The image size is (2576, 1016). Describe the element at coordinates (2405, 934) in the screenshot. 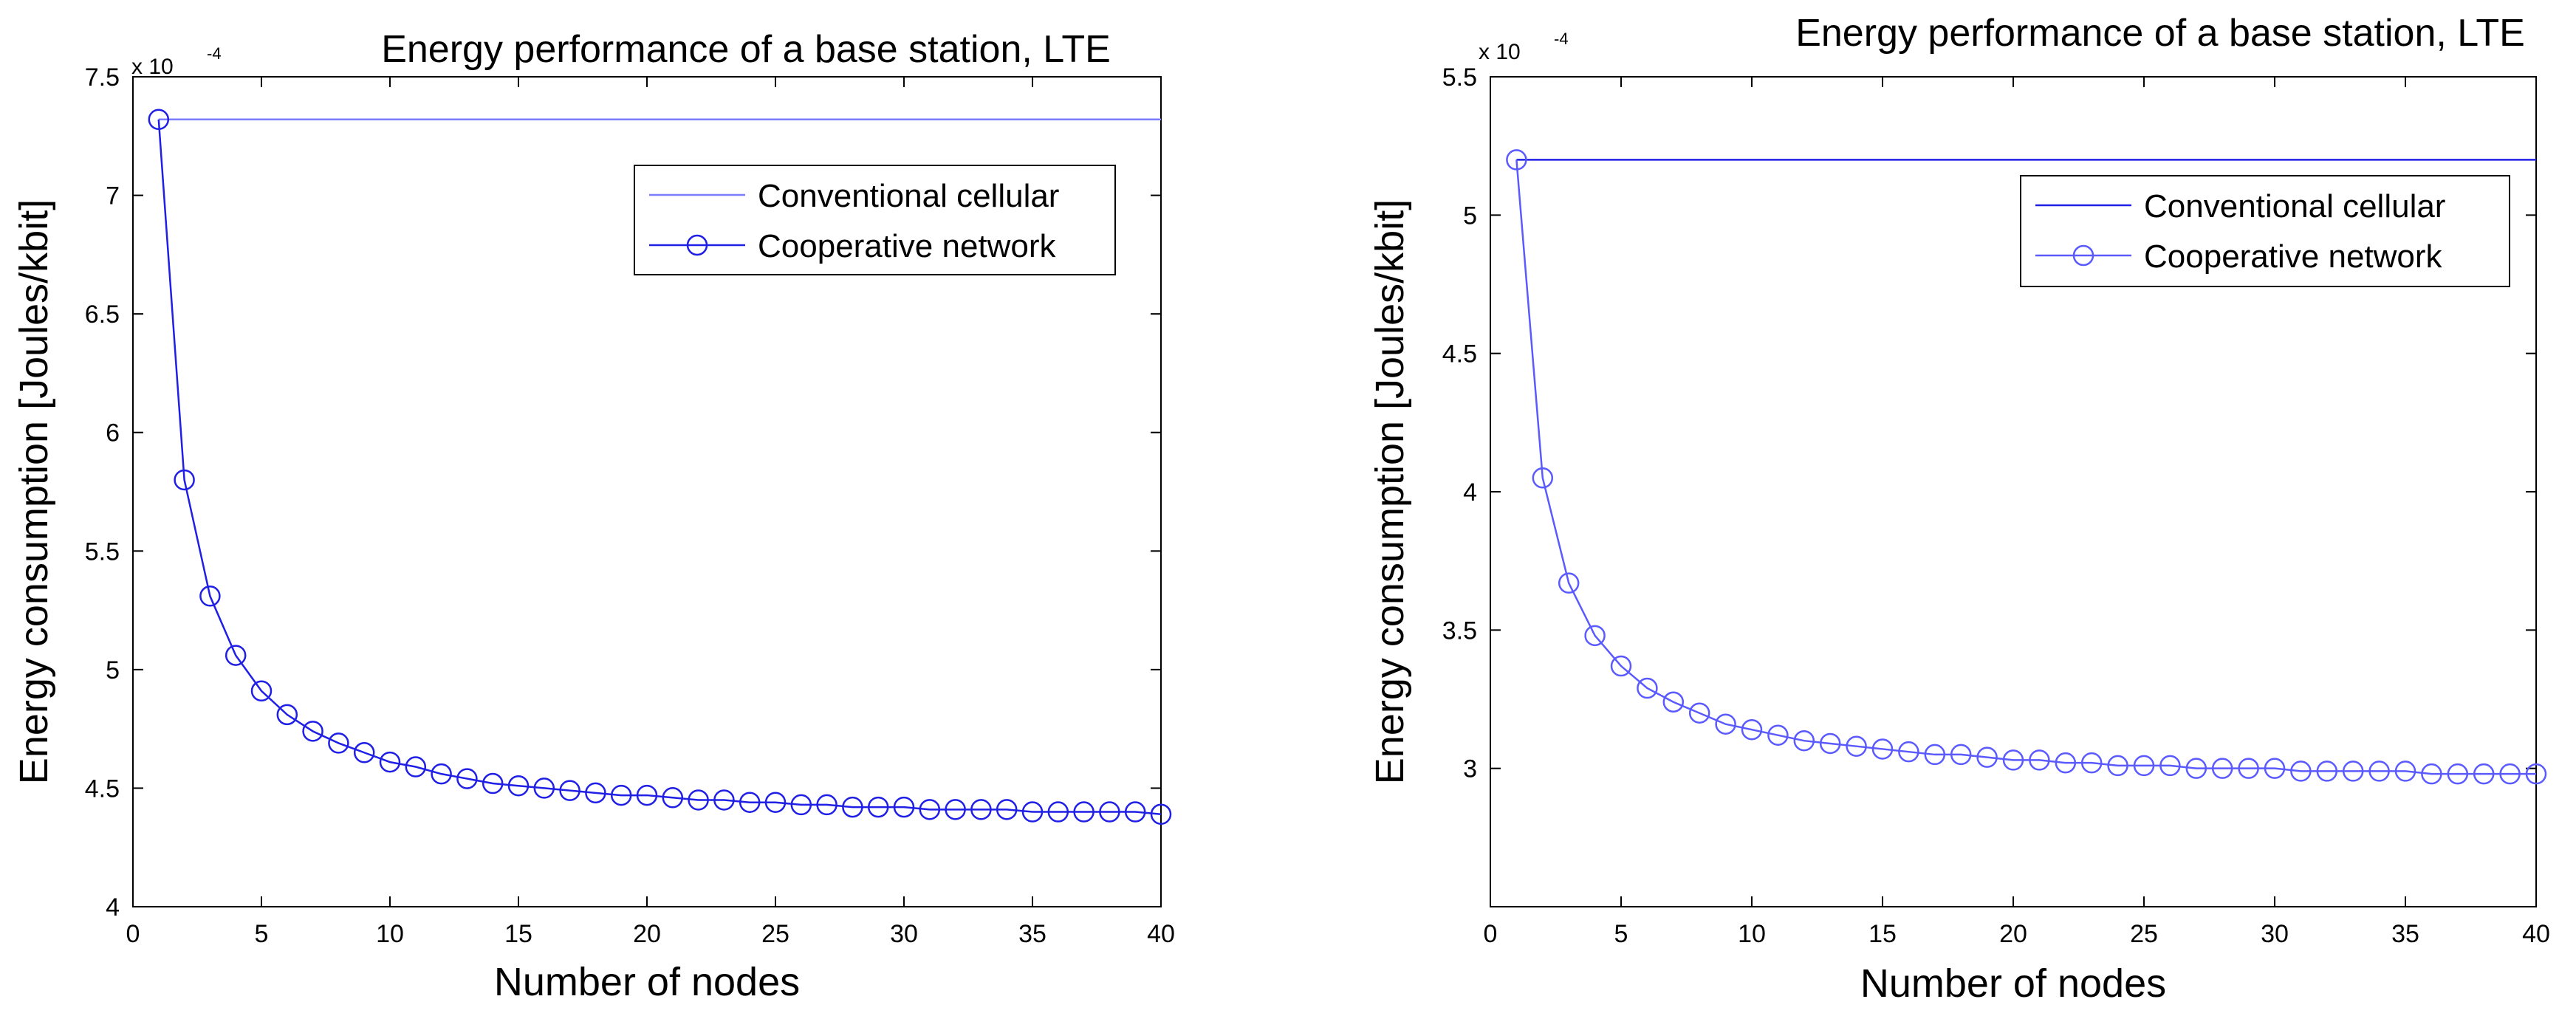

I see `x-tick-label: 35` at that location.